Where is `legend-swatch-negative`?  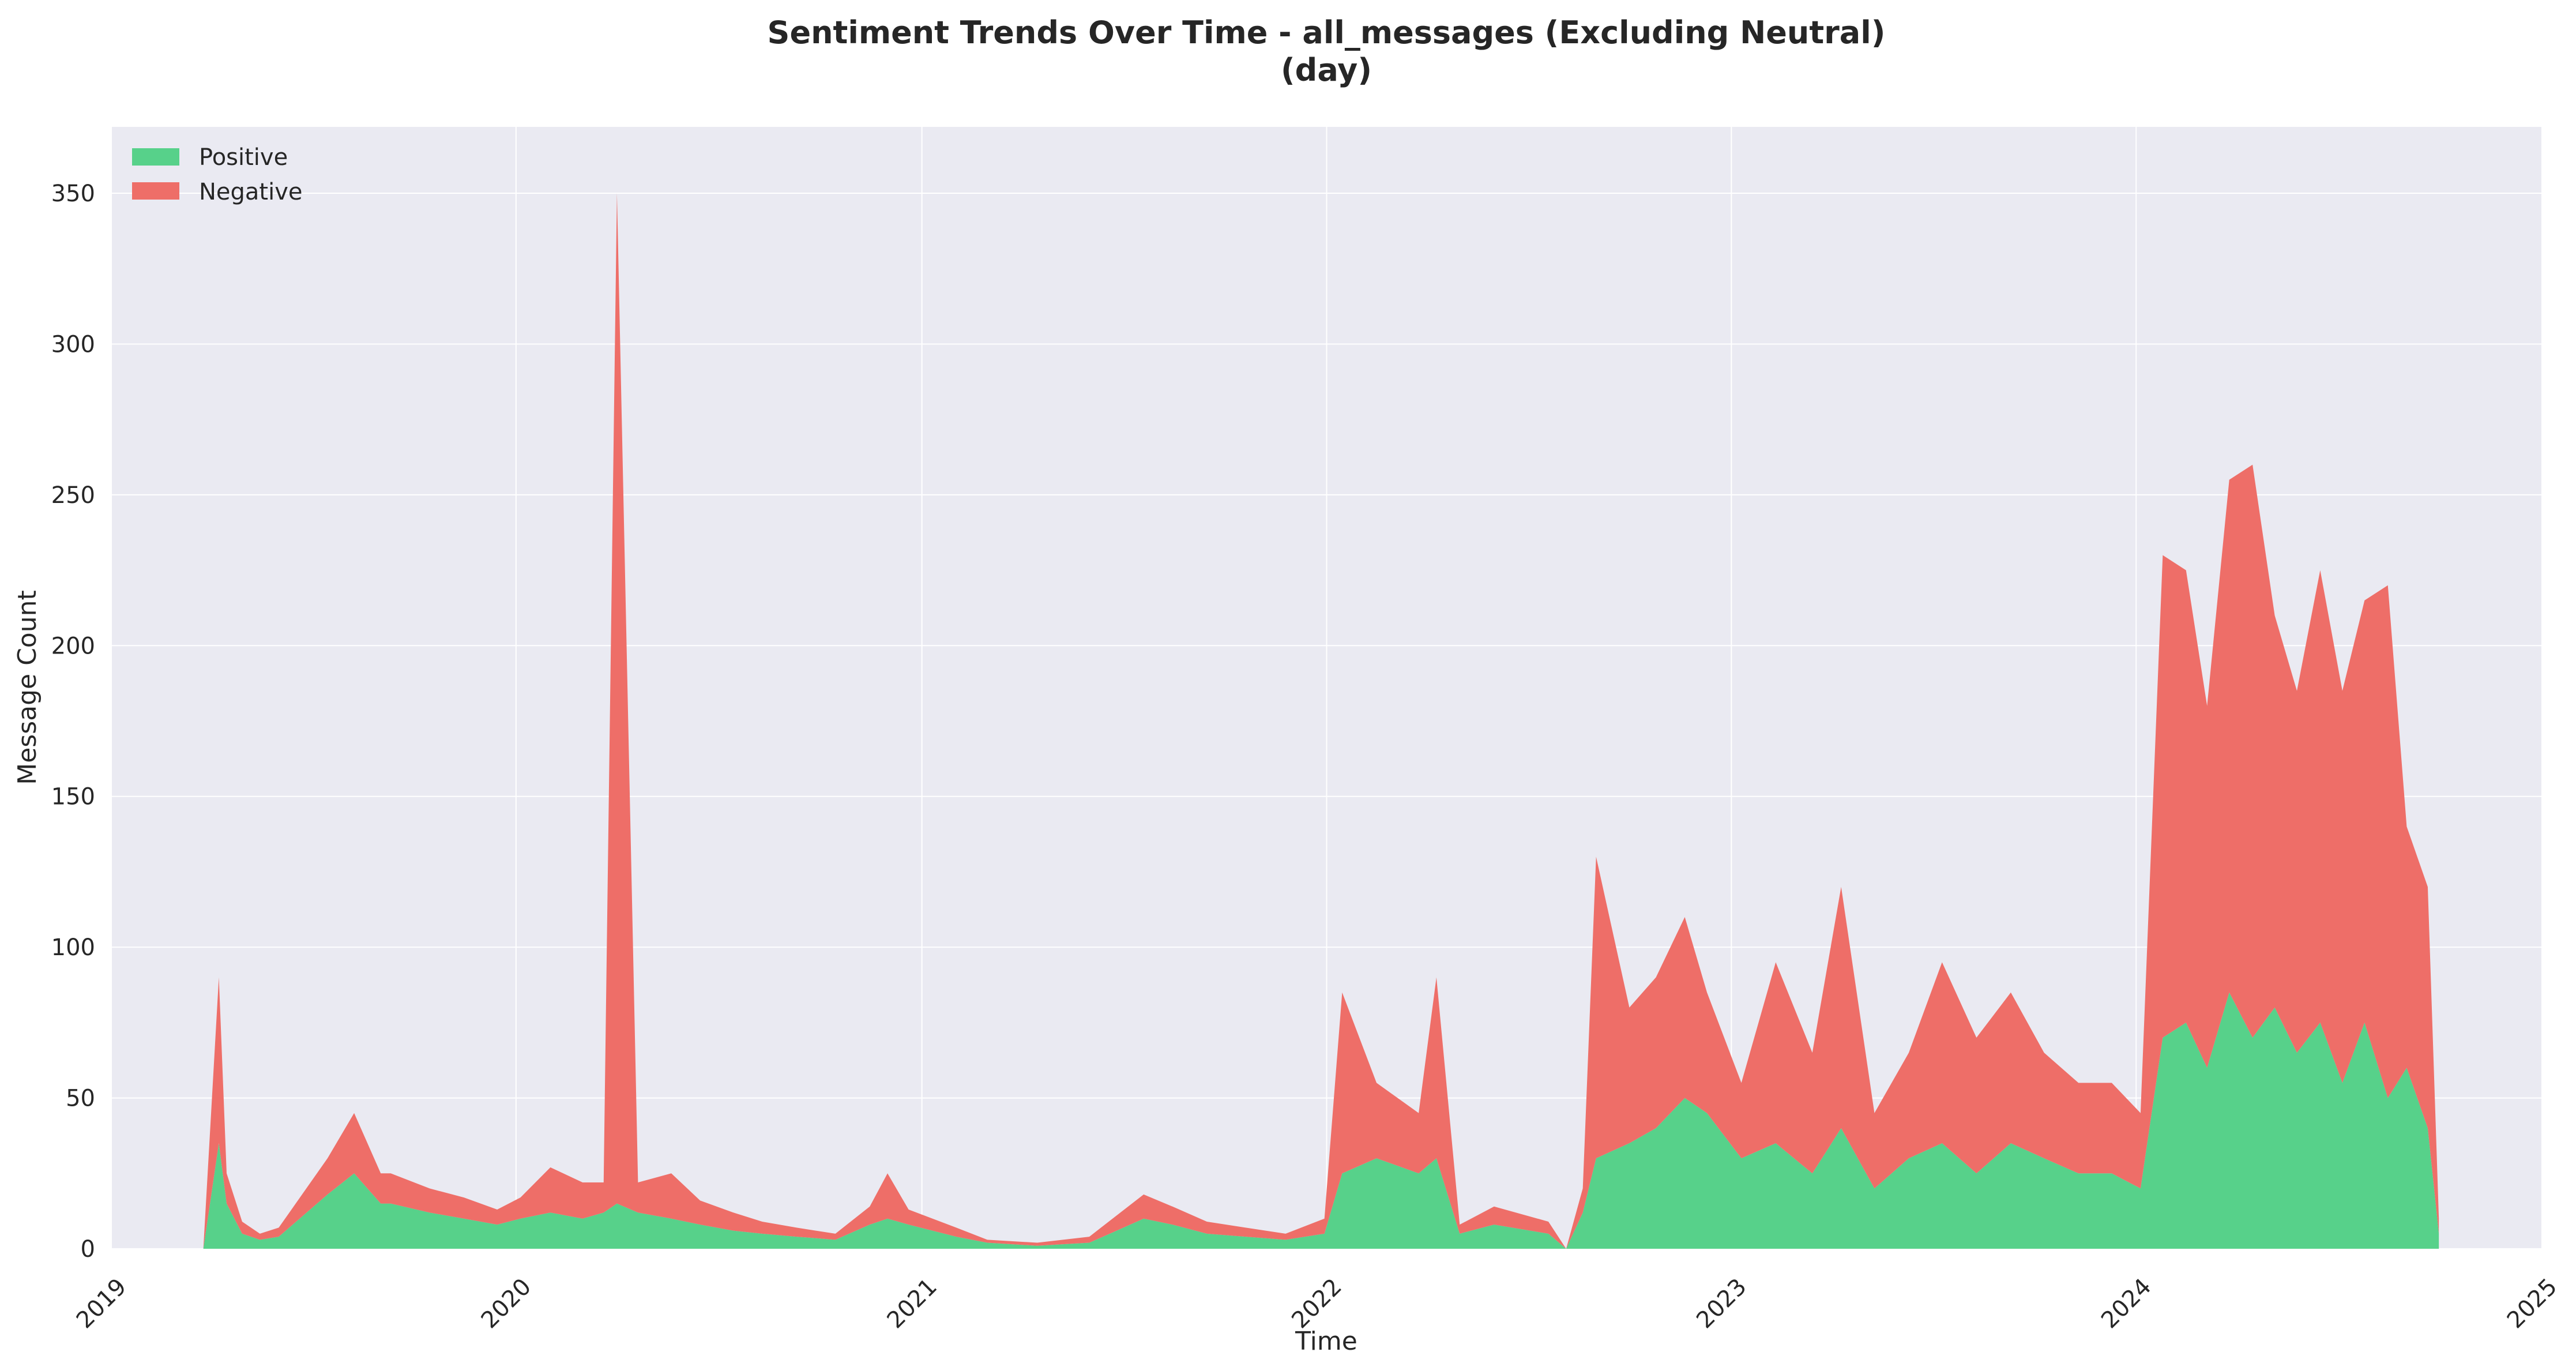 legend-swatch-negative is located at coordinates (155, 191).